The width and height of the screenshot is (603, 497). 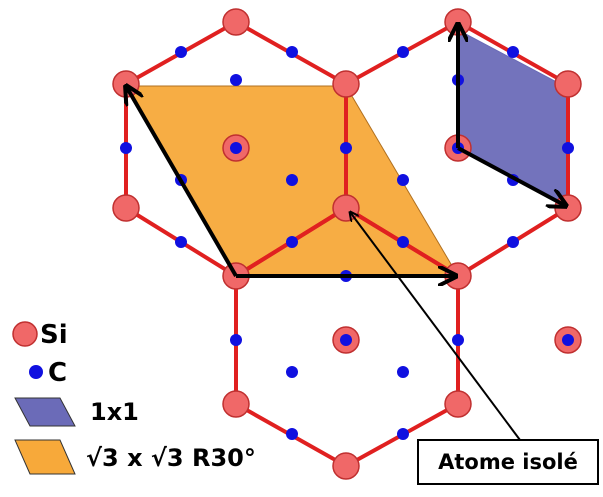 What do you see at coordinates (114, 412) in the screenshot?
I see `legend-1x1-label: 1x1` at bounding box center [114, 412].